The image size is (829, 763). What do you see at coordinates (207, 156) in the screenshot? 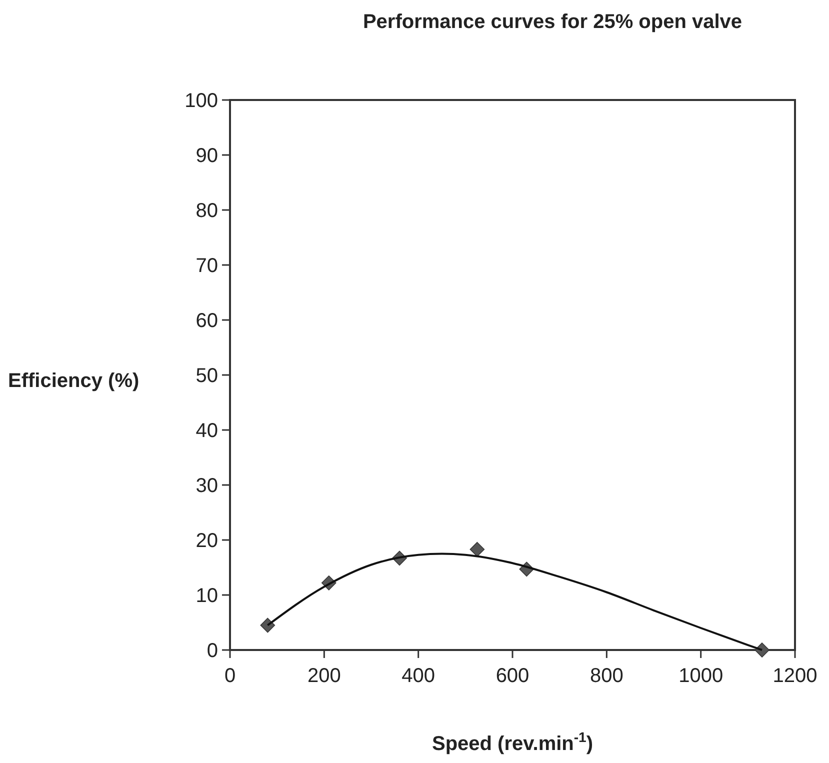
I see `y-tick-label: 90` at bounding box center [207, 156].